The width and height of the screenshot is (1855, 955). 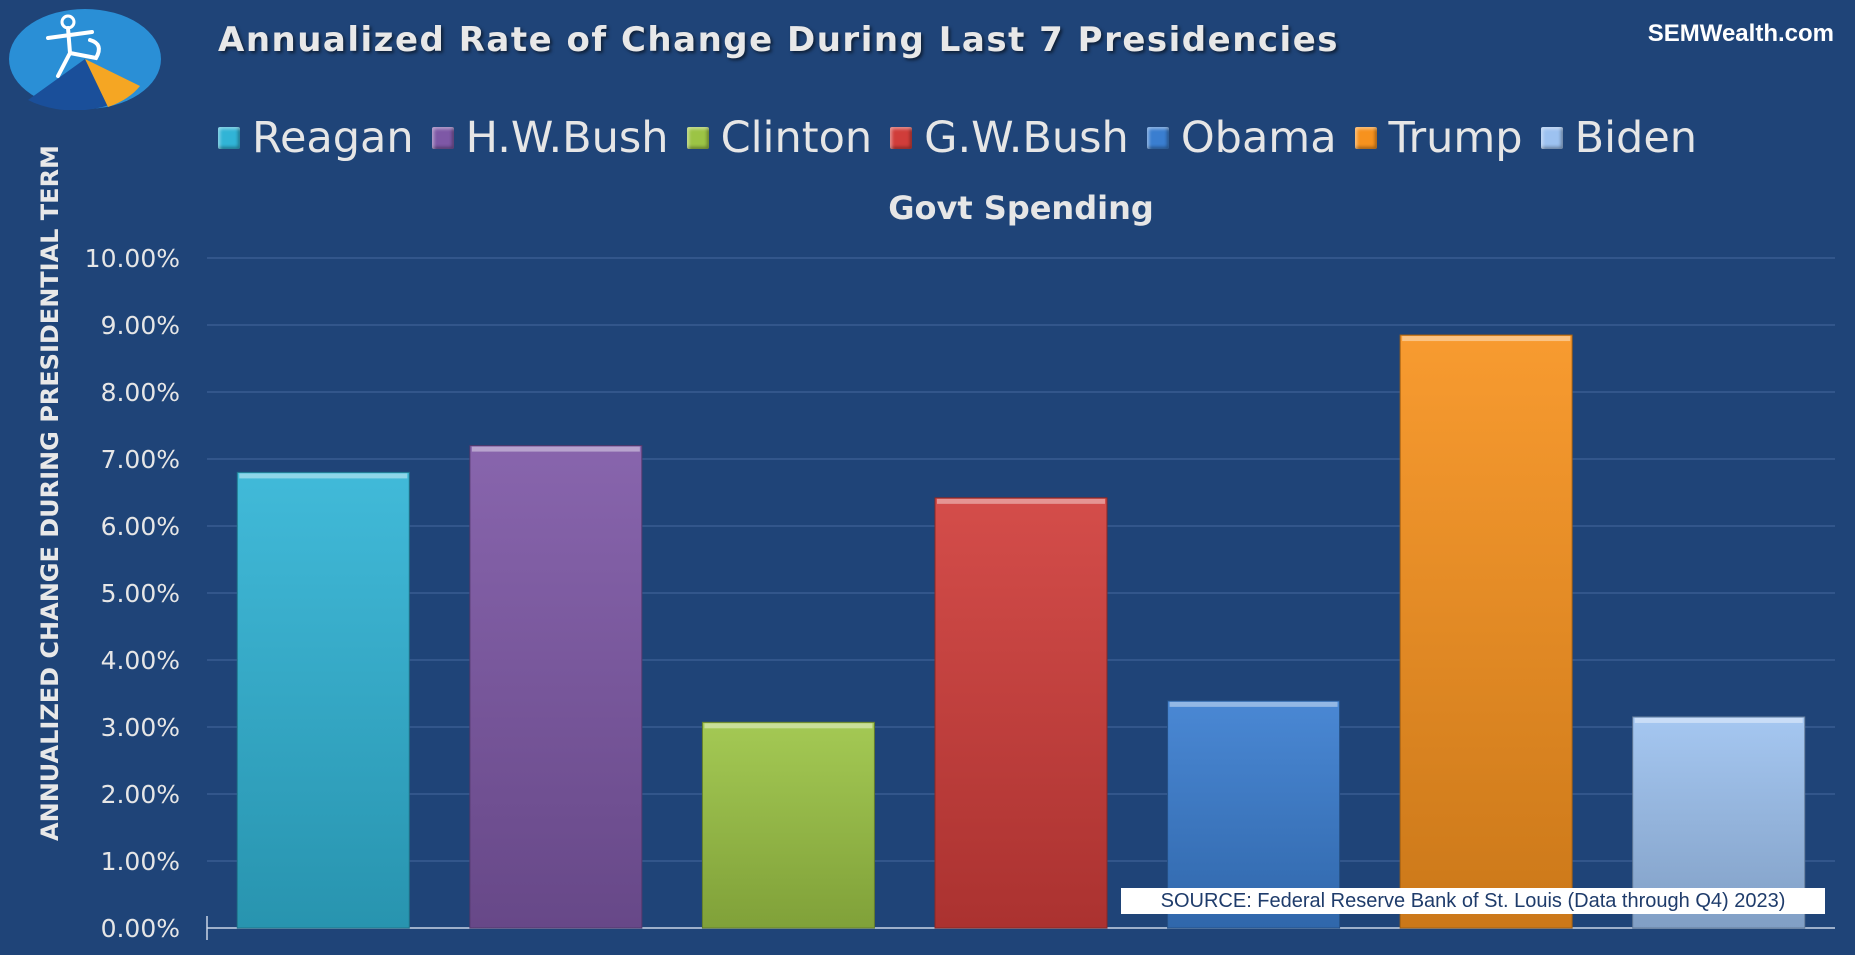 What do you see at coordinates (556, 687) in the screenshot?
I see `bar-hwbush` at bounding box center [556, 687].